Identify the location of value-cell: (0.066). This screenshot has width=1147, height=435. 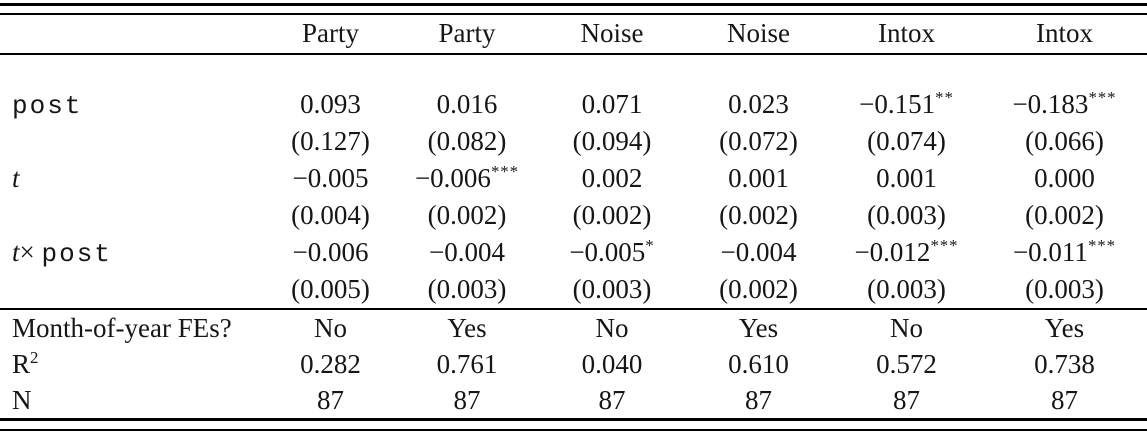
(1064, 141).